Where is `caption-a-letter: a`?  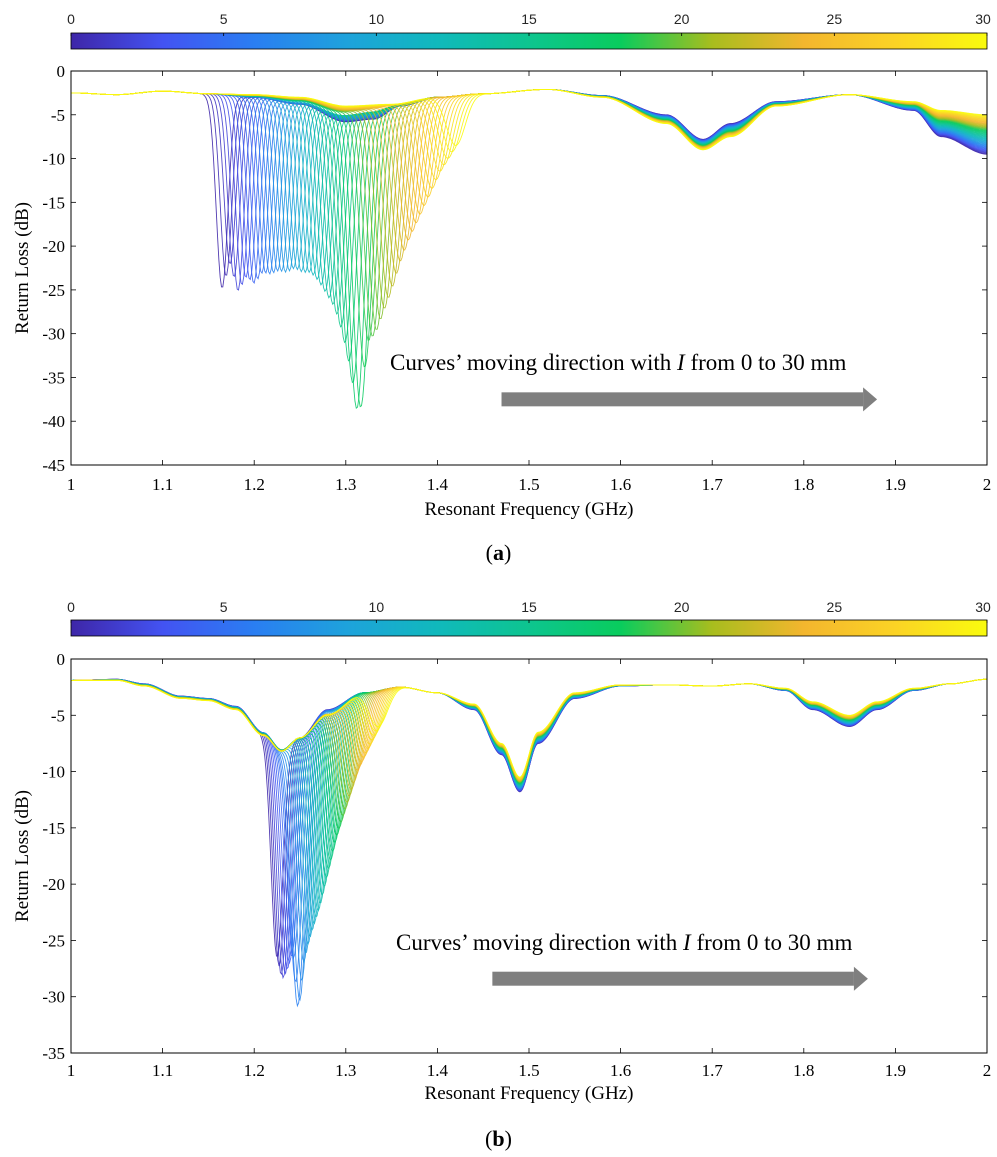 caption-a-letter: a is located at coordinates (498, 552).